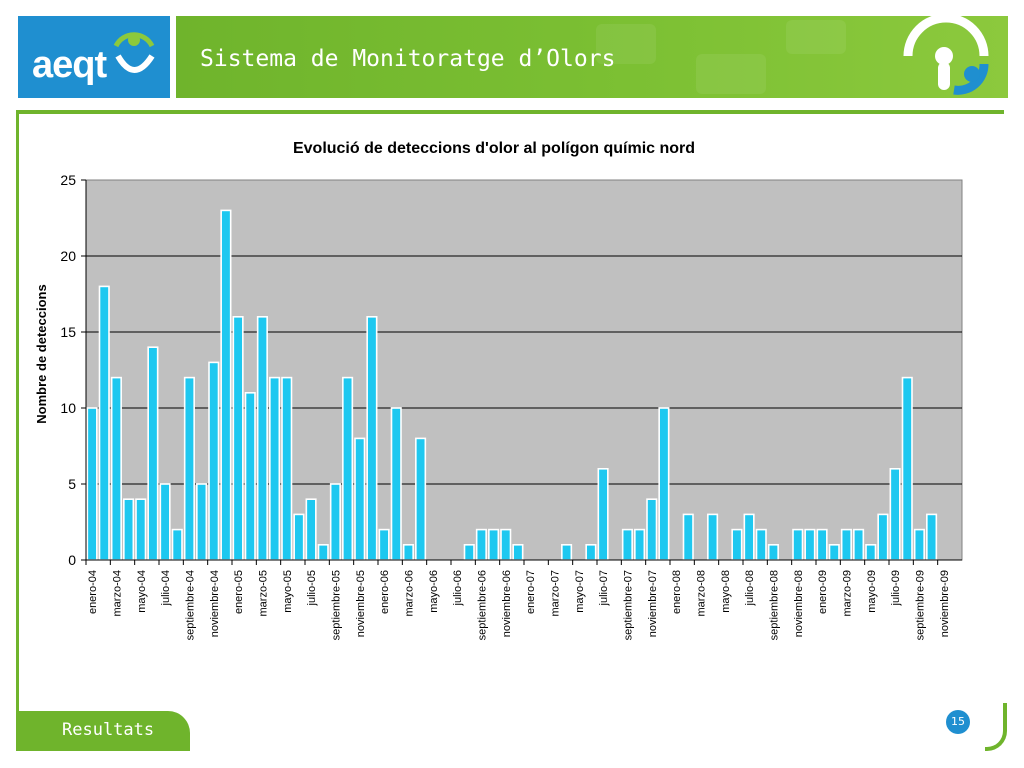 The width and height of the screenshot is (1024, 768). Describe the element at coordinates (166, 588) in the screenshot. I see `x-tick-label: julio-04` at that location.